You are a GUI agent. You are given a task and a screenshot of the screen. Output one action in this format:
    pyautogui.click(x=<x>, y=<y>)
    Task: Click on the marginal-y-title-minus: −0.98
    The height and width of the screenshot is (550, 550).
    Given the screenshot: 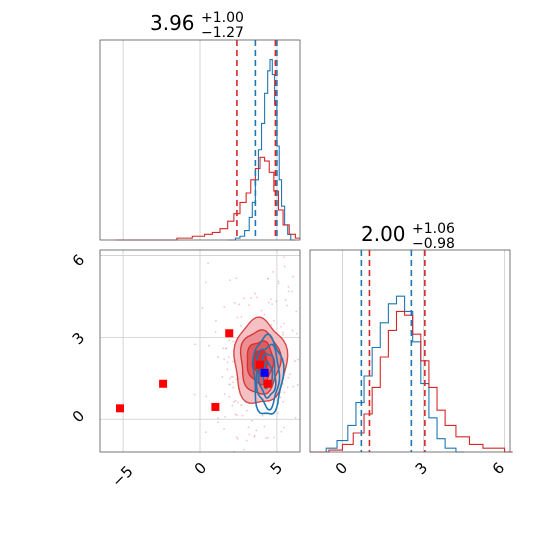 What is the action you would take?
    pyautogui.click(x=433, y=244)
    